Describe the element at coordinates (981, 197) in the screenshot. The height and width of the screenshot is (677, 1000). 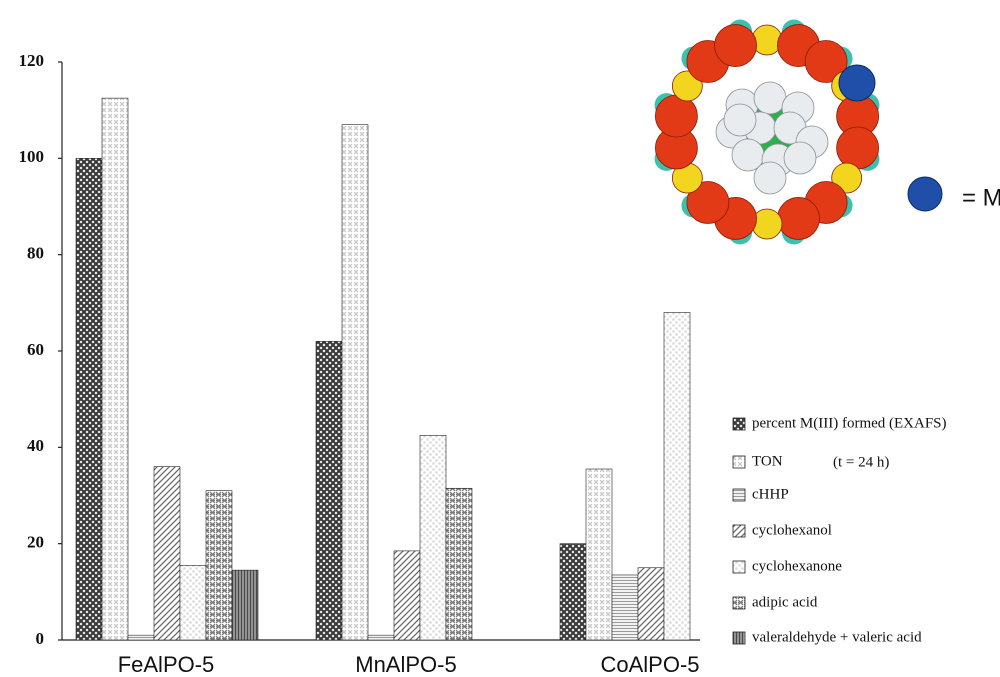
I see `inset-annotation: = M` at that location.